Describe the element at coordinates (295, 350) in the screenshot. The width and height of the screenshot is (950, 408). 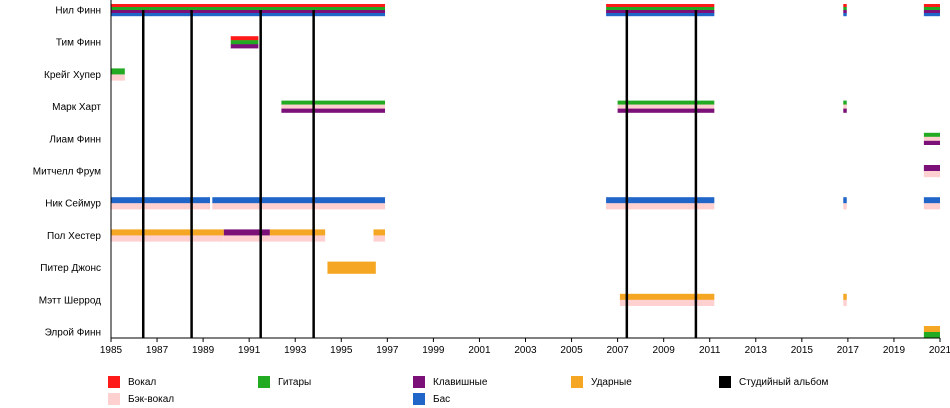
I see `x-tick-label: 1993` at that location.